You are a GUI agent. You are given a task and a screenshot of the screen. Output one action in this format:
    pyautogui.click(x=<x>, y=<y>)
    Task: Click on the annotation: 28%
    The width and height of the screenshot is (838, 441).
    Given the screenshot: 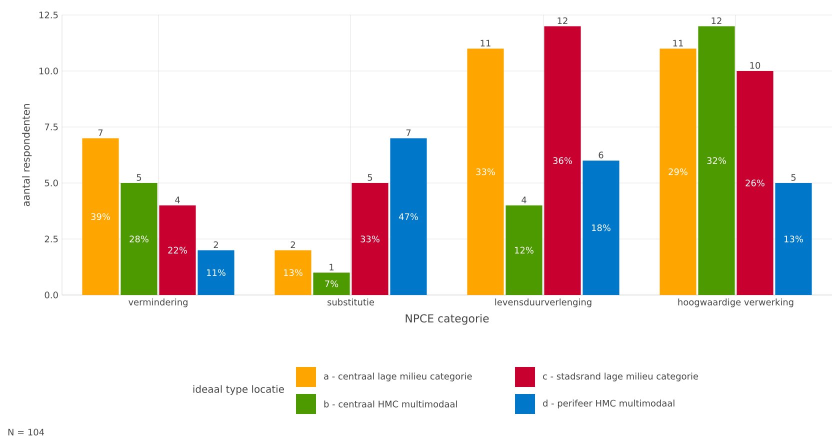 What is the action you would take?
    pyautogui.click(x=139, y=239)
    